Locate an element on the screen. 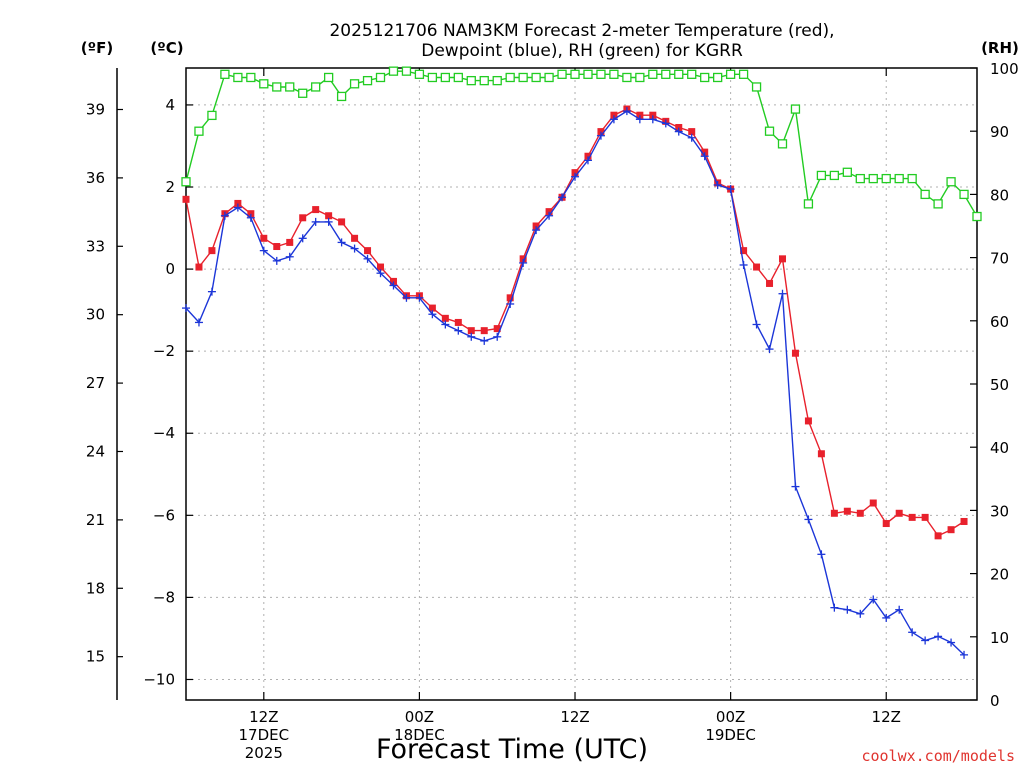 The width and height of the screenshot is (1024, 768). x-tick-label: 12Z is located at coordinates (886, 717).